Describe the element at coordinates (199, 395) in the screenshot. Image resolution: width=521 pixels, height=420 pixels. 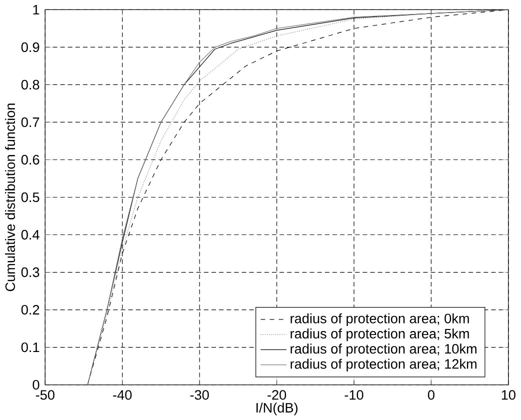
I see `x-tick-label: -30` at that location.